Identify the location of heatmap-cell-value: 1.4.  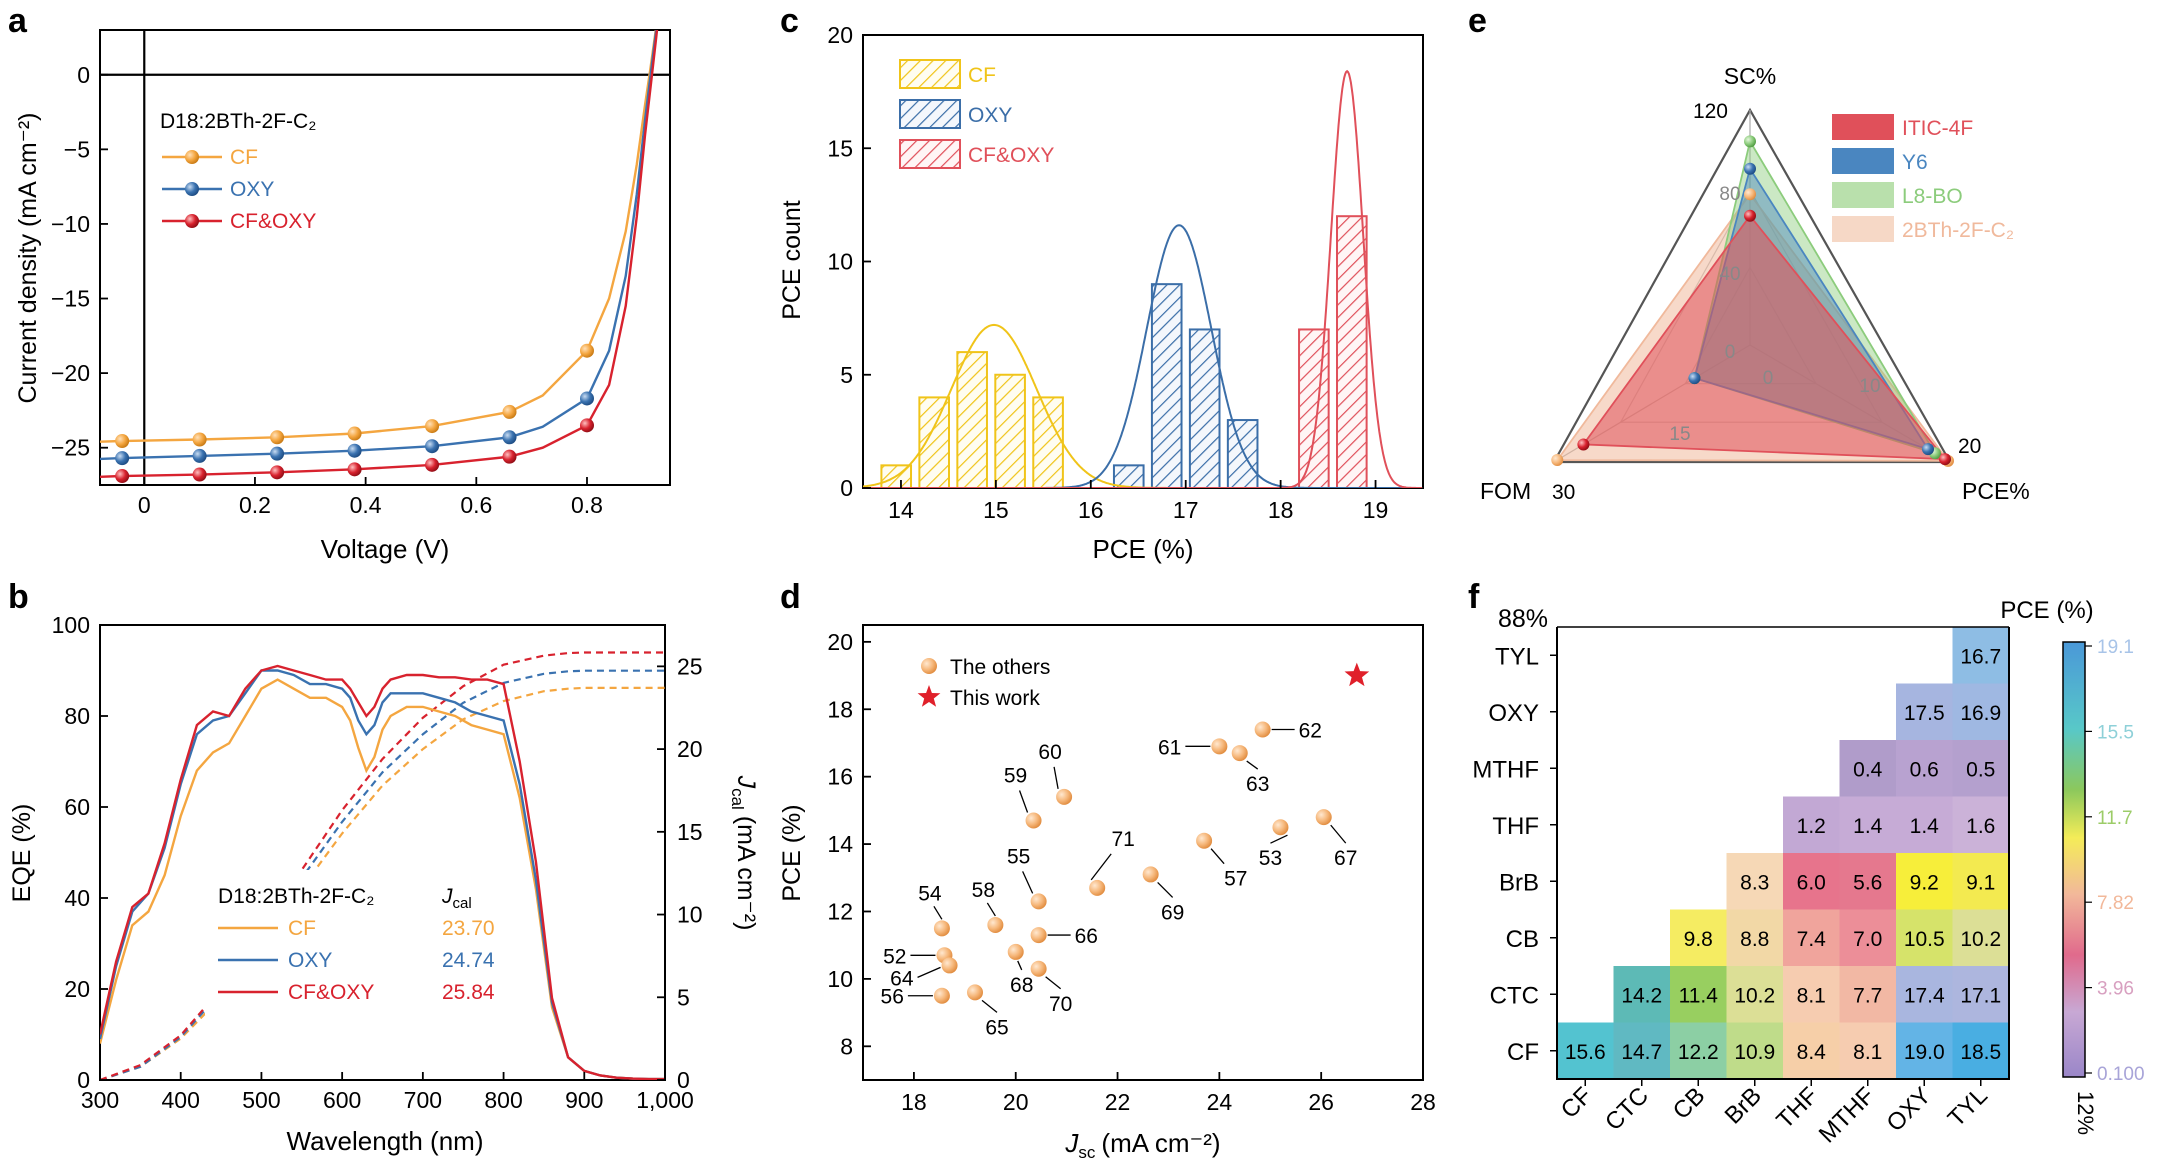
(1925, 826).